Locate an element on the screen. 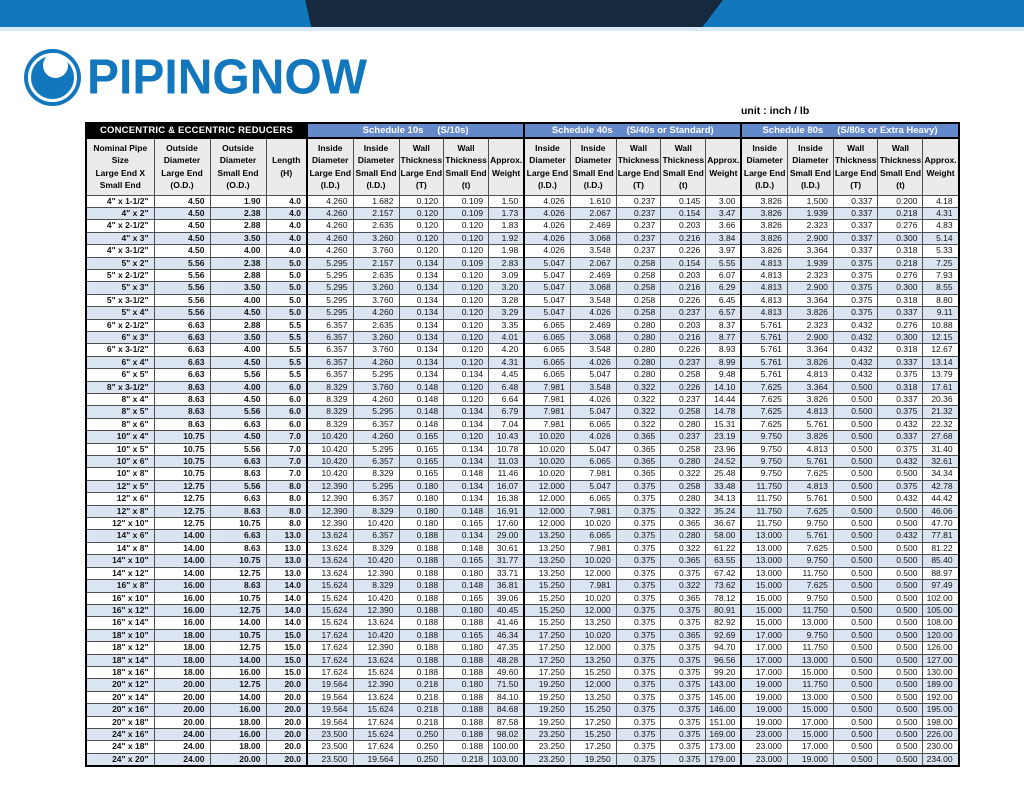 Image resolution: width=1024 pixels, height=791 pixels. value-cell: 21.32 is located at coordinates (941, 412).